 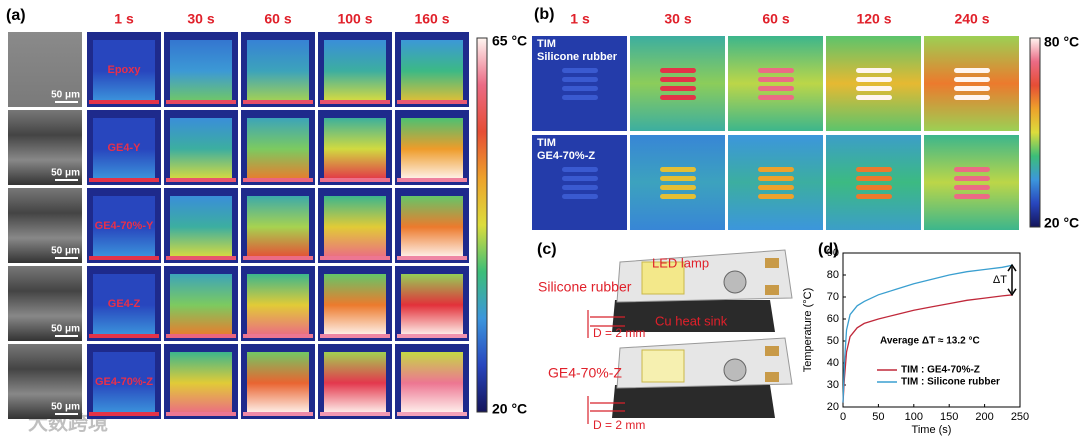 I want to click on sample-label: GE4-Y, so click(x=124, y=148).